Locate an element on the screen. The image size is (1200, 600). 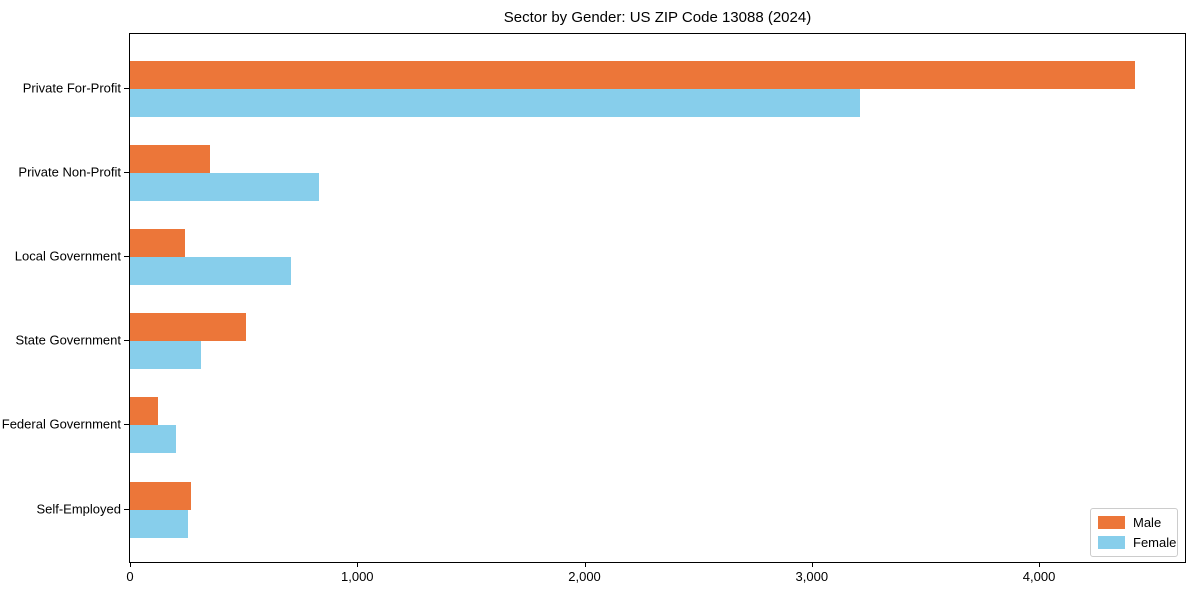
bar-male-self-employed is located at coordinates (161, 495).